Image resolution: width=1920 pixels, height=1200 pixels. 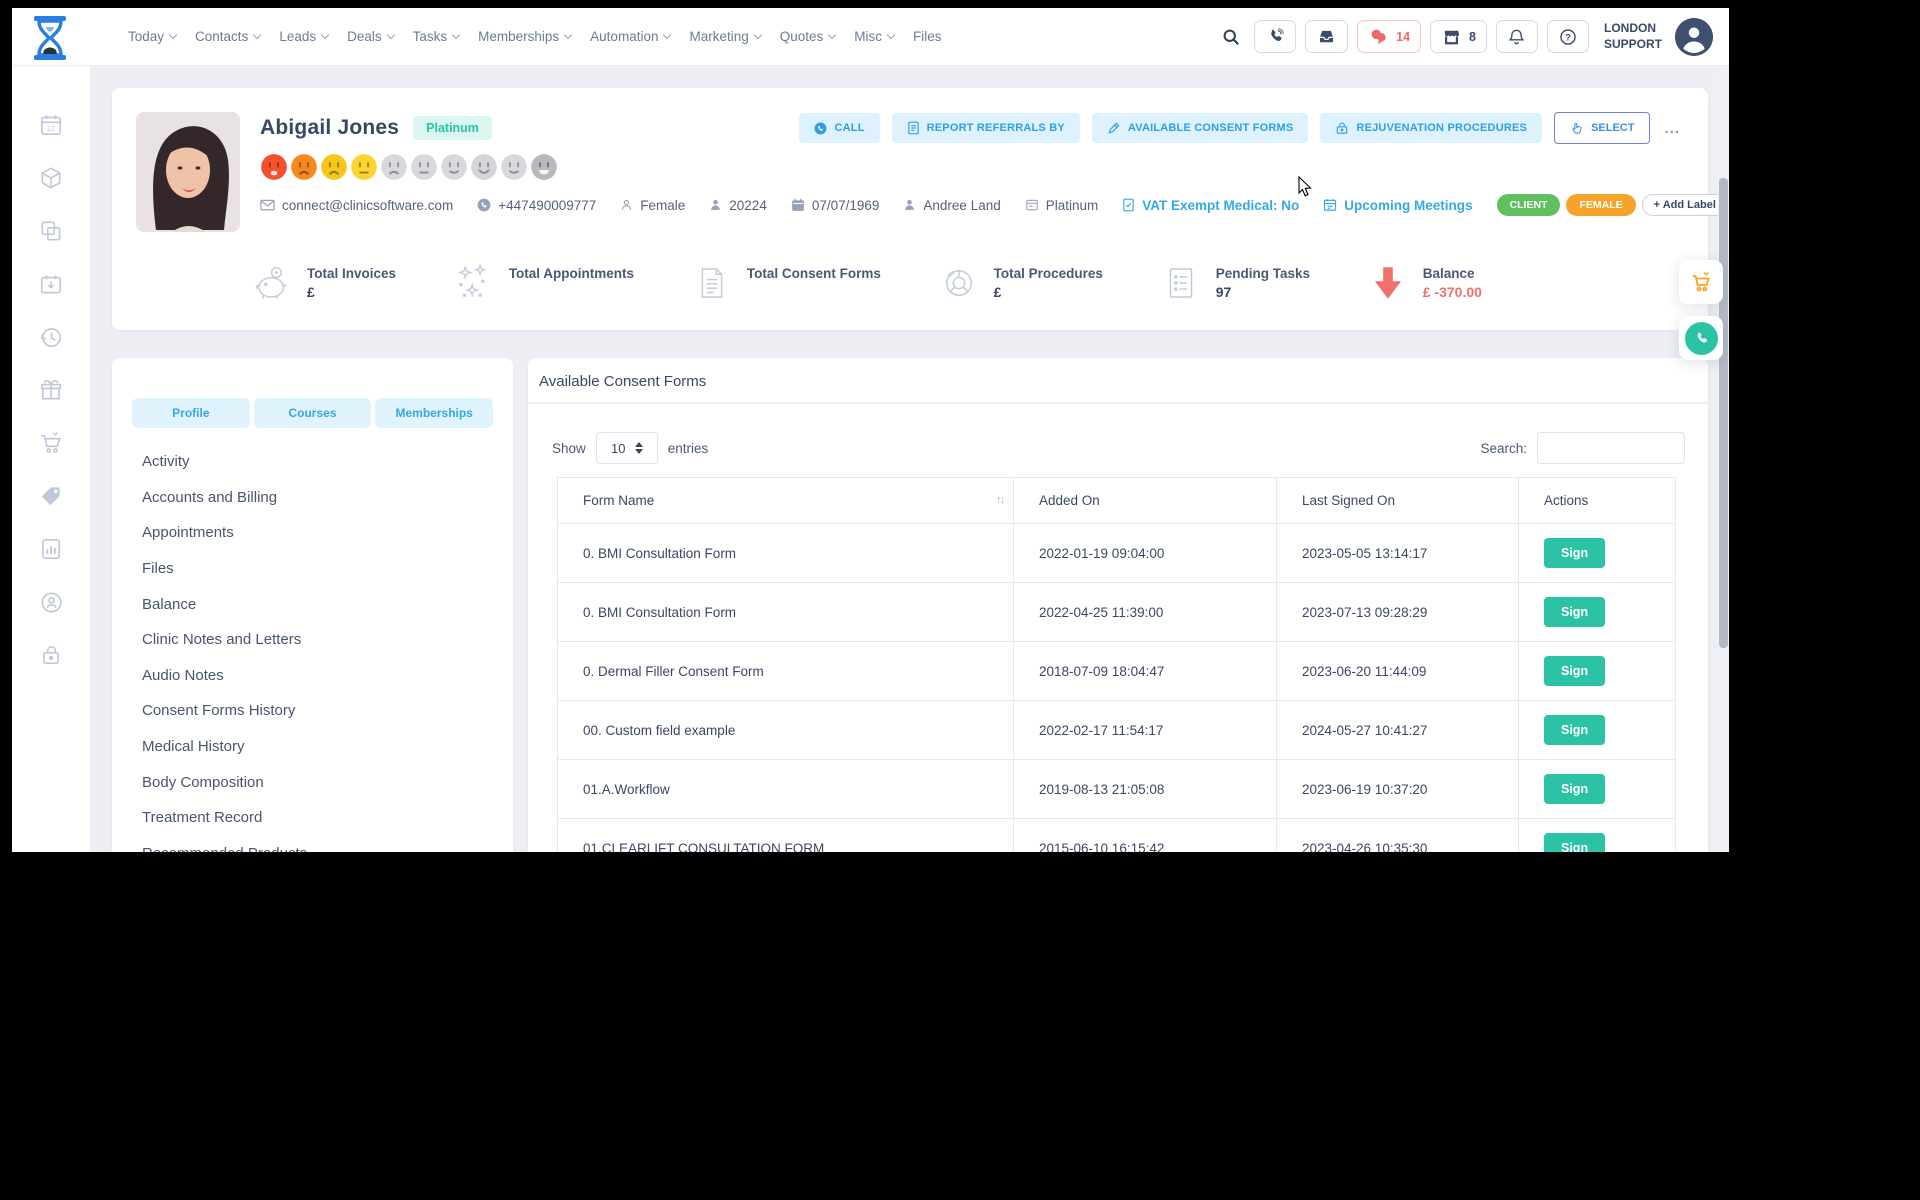 I want to click on menu-item-treatment-record: Treatment Record, so click(x=202, y=818).